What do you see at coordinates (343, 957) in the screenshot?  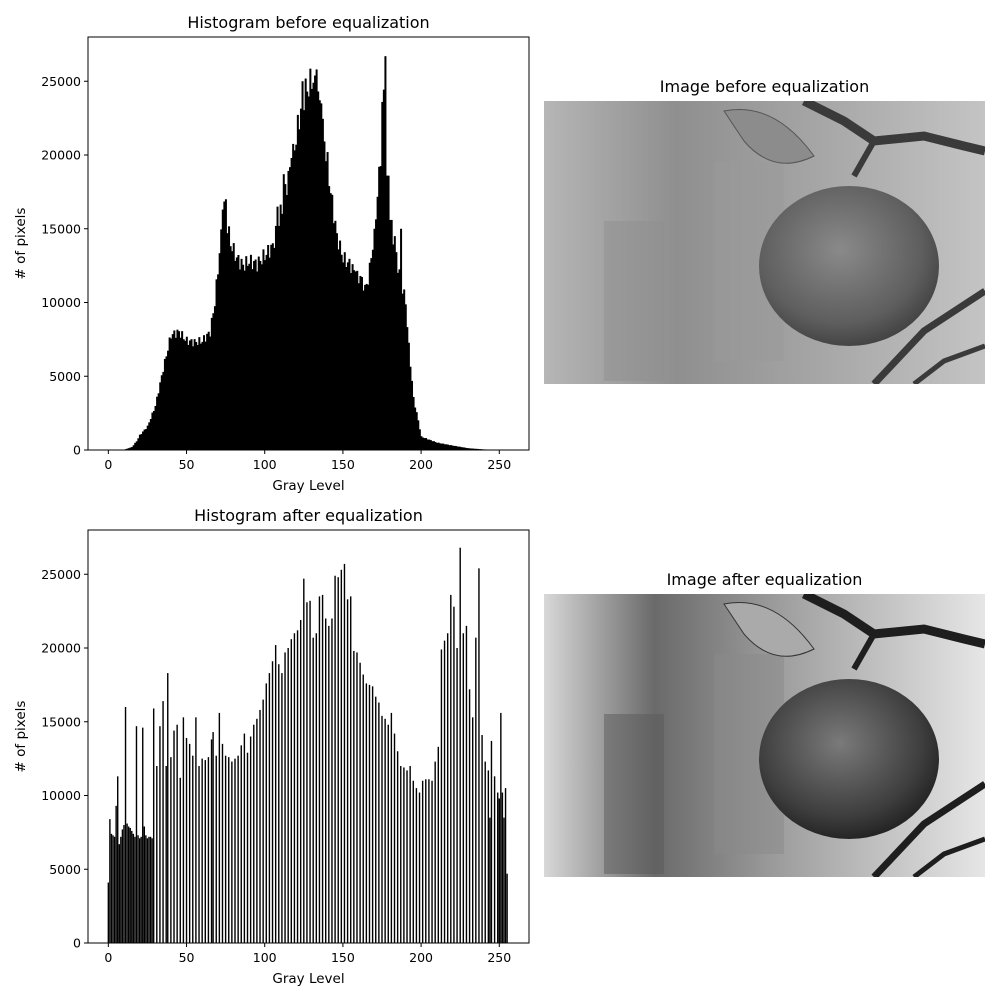 I see `x-tick-label: 150` at bounding box center [343, 957].